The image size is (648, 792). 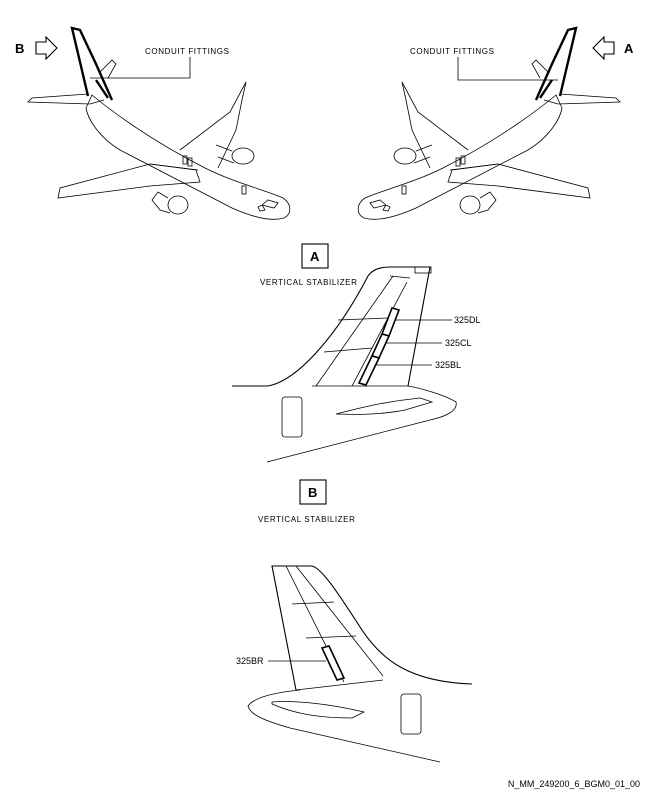 I want to click on panel-325bl, so click(x=369, y=370).